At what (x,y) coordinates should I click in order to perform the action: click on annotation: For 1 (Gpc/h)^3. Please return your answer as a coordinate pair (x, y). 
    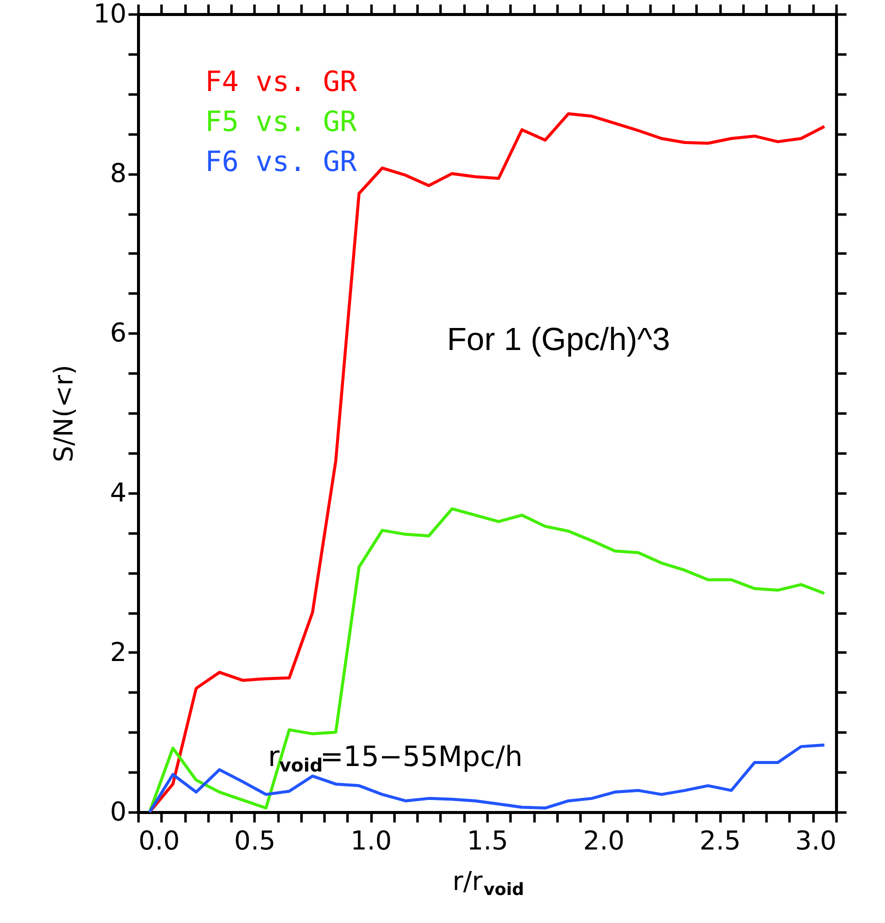
    Looking at the image, I should click on (558, 339).